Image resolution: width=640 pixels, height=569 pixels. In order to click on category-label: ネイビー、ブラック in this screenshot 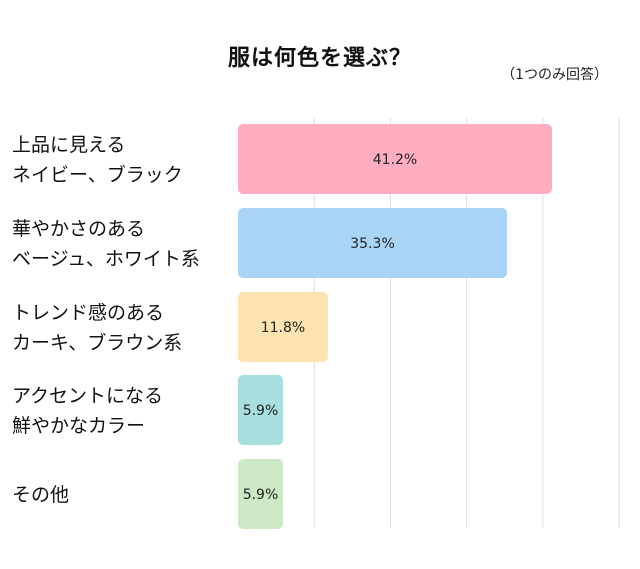, I will do `click(97, 174)`.